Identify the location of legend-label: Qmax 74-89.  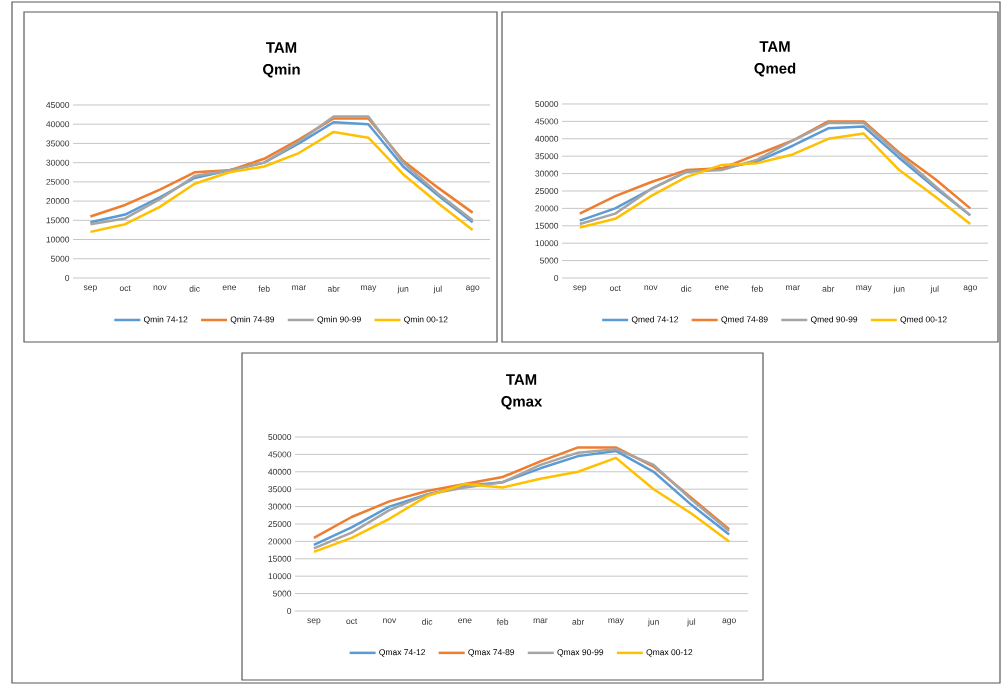
(491, 653).